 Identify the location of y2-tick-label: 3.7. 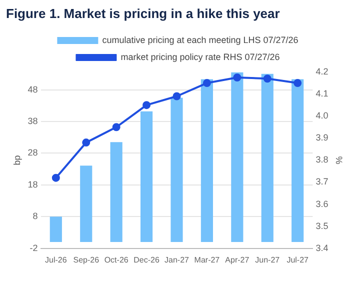
(322, 181).